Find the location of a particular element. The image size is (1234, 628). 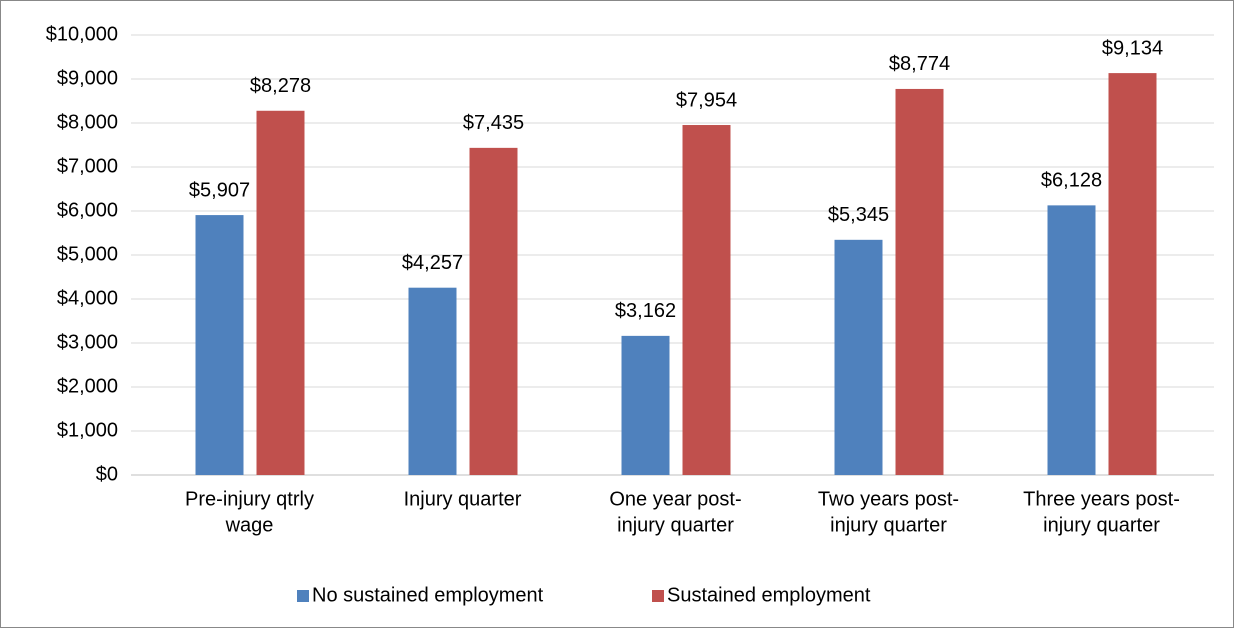

y-tick-label: $0 is located at coordinates (107, 474).